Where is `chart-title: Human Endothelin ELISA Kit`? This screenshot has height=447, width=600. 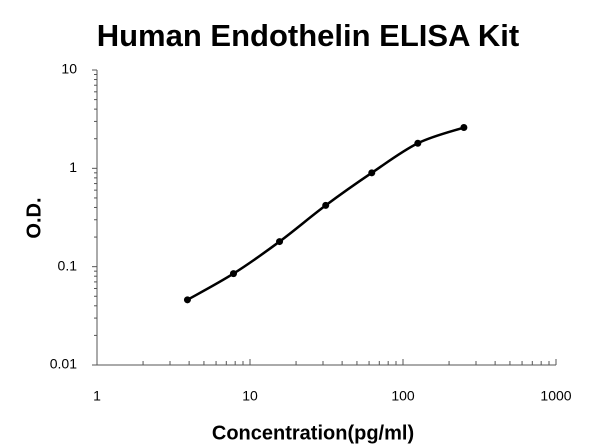 chart-title: Human Endothelin ELISA Kit is located at coordinates (308, 35).